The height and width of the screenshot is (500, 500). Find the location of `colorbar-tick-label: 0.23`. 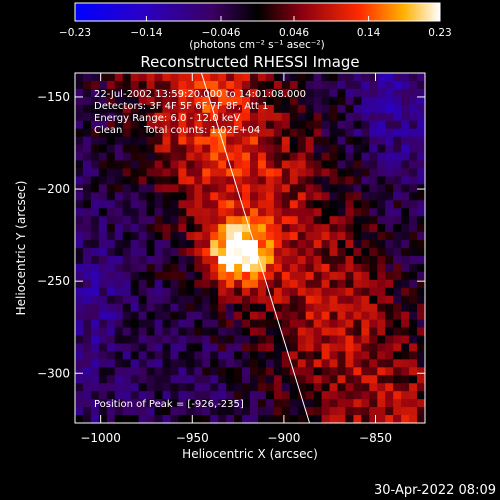

colorbar-tick-label: 0.23 is located at coordinates (439, 33).